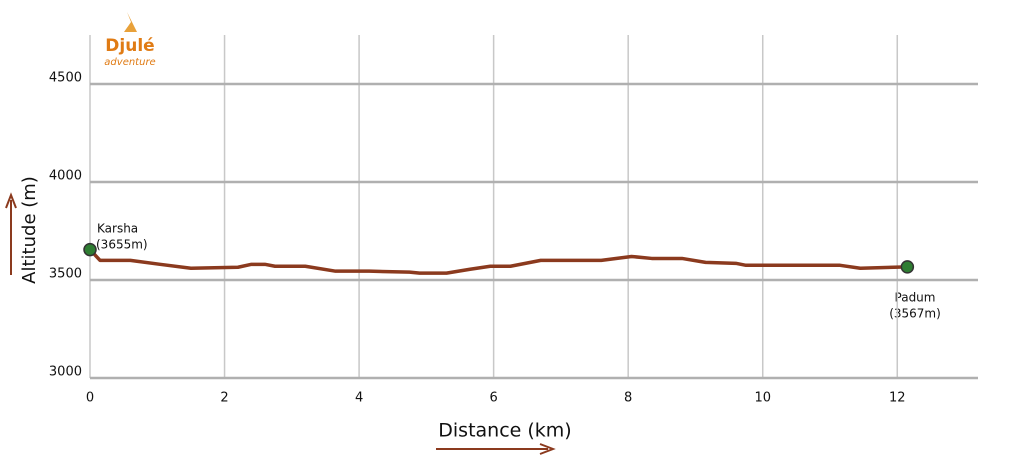  Describe the element at coordinates (11, 233) in the screenshot. I see `y-axis-arrow` at that location.